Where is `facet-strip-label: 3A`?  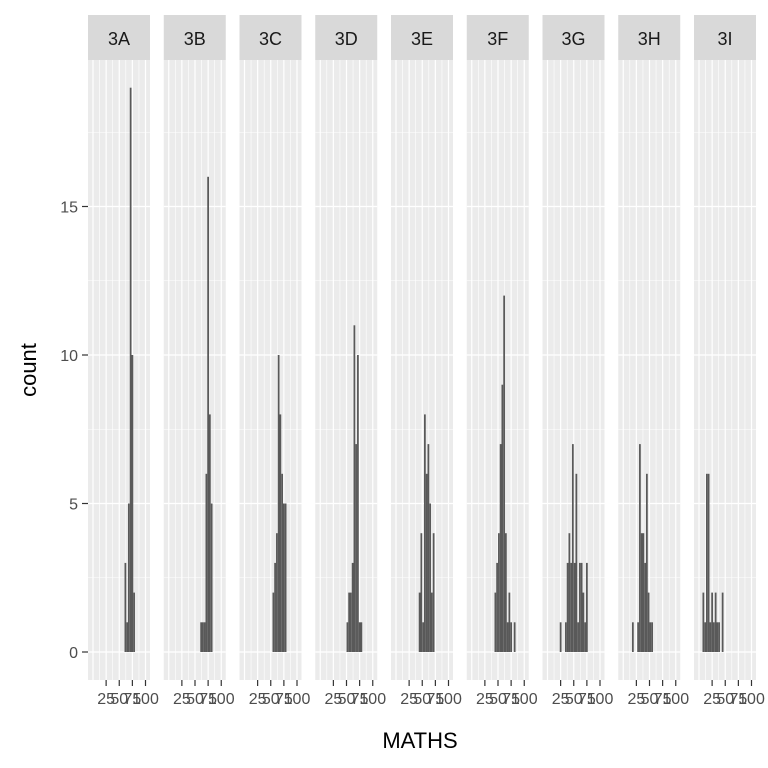
facet-strip-label: 3A is located at coordinates (119, 39).